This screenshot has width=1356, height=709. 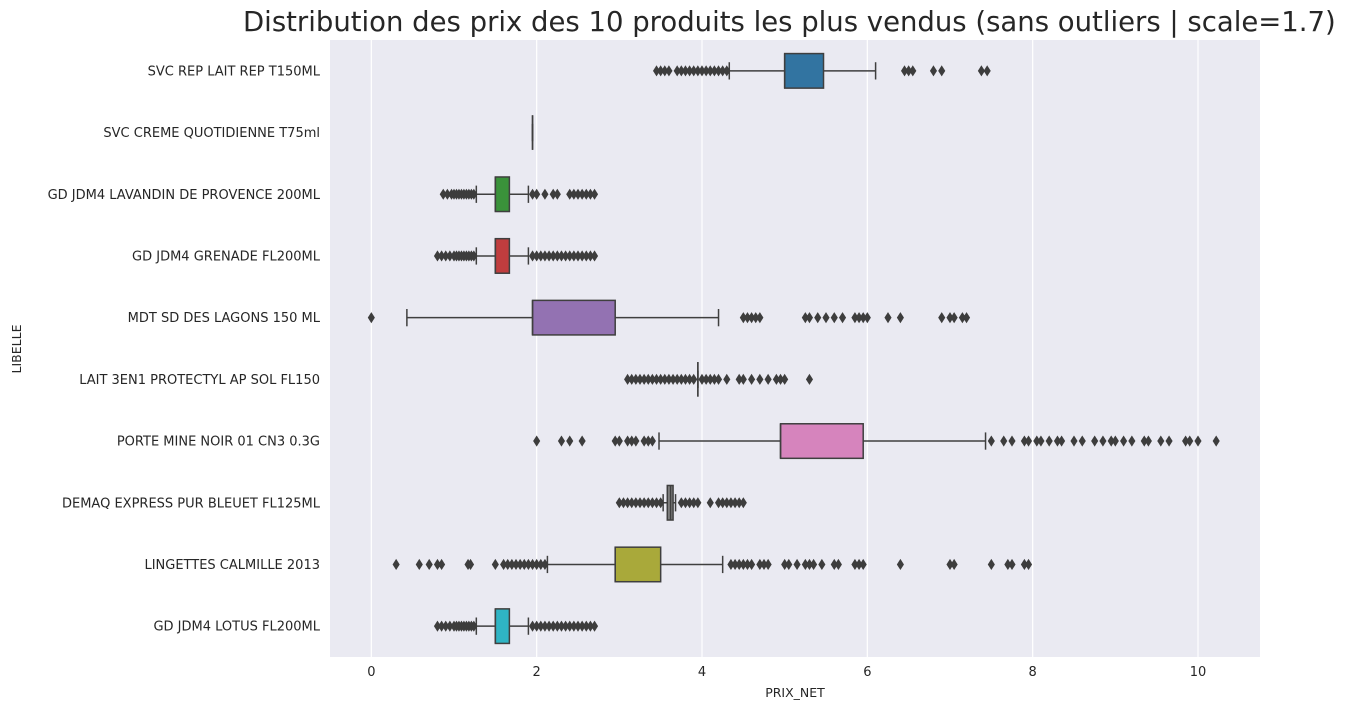 What do you see at coordinates (236, 627) in the screenshot?
I see `y-tick-label: GD JDM4 LOTUS FL200ML` at bounding box center [236, 627].